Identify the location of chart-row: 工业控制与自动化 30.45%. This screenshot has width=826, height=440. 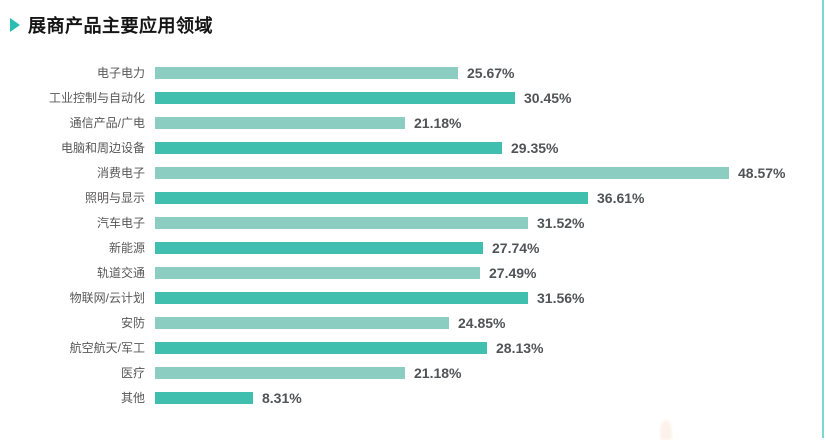
(413, 97).